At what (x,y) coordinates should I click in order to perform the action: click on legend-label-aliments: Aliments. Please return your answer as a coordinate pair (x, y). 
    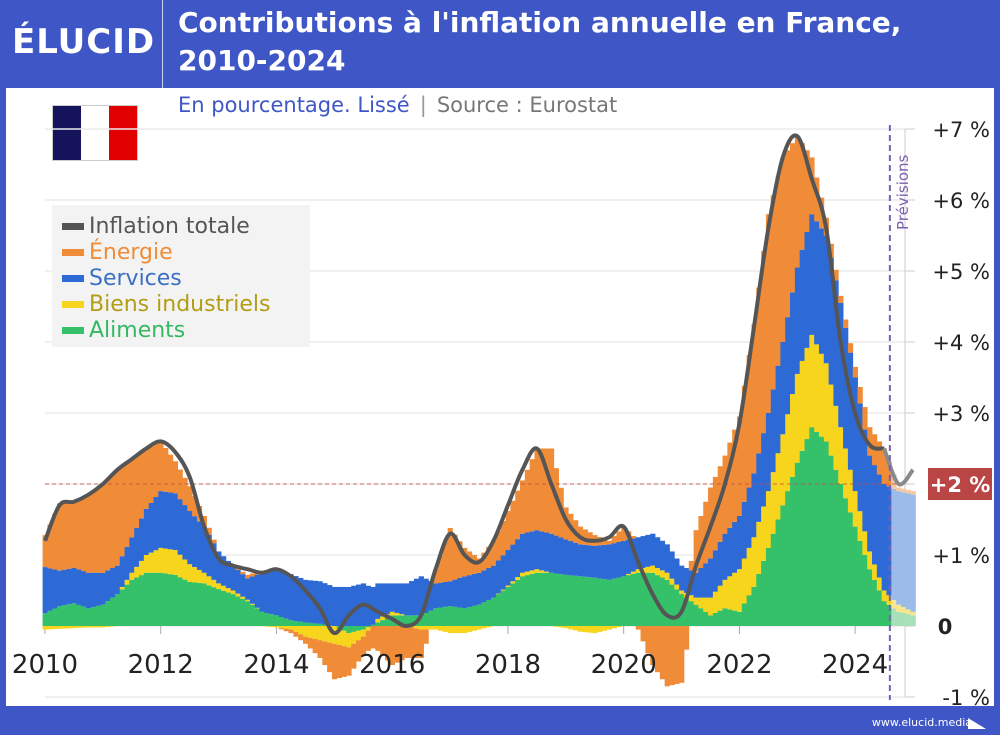
    Looking at the image, I should click on (137, 330).